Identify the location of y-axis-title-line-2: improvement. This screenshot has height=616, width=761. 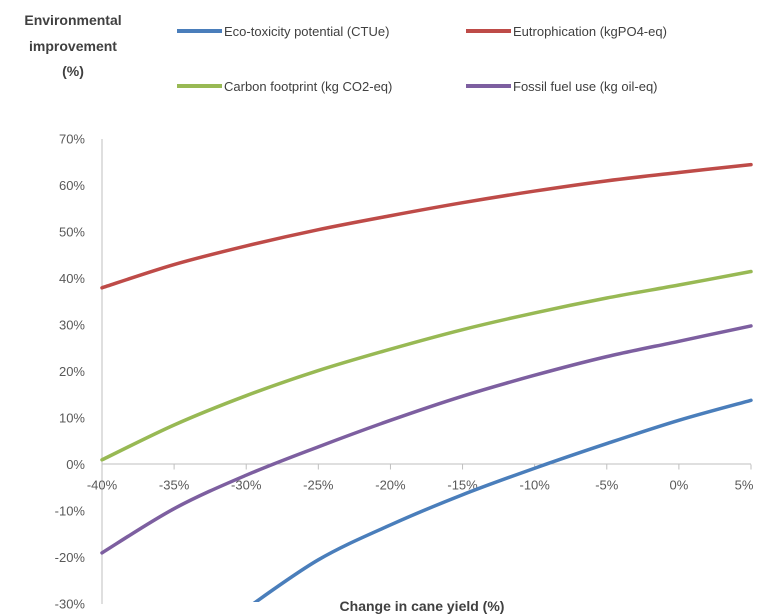
(73, 46).